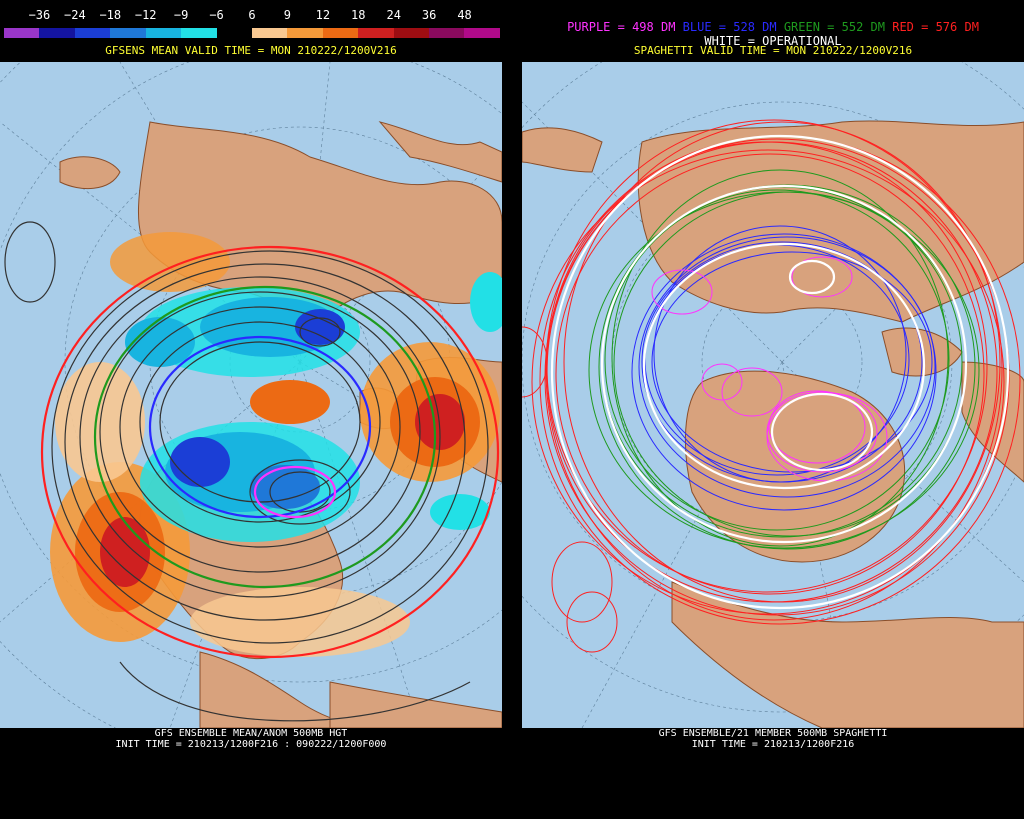 The width and height of the screenshot is (1024, 819). What do you see at coordinates (39, 15) in the screenshot?
I see `colorbar-label: −36` at bounding box center [39, 15].